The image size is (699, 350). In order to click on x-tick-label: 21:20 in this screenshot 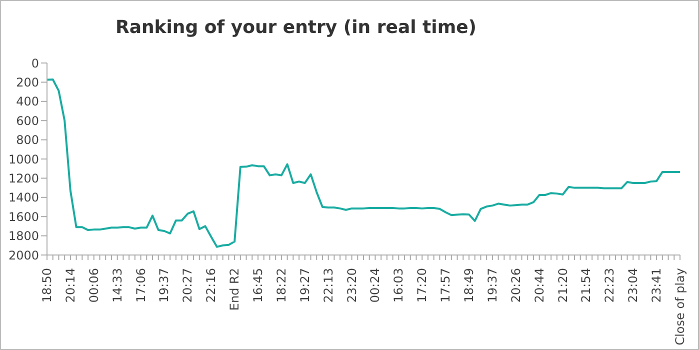, I will do `click(563, 285)`.